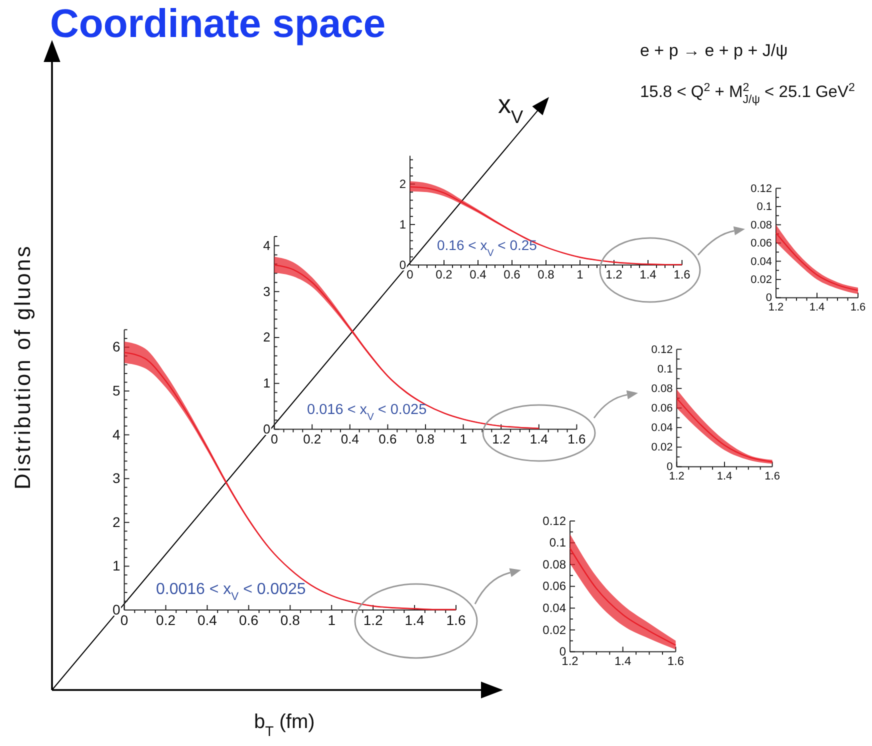 This screenshot has width=872, height=746. What do you see at coordinates (284, 725) in the screenshot?
I see `text: b$_{T}$ (fm)` at bounding box center [284, 725].